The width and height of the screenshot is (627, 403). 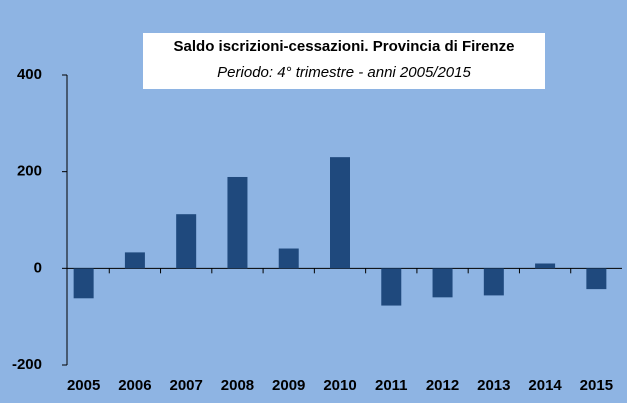 I want to click on chart-subtitle: Periodo: 4° trimestre - anni 2005/2015, so click(x=344, y=72).